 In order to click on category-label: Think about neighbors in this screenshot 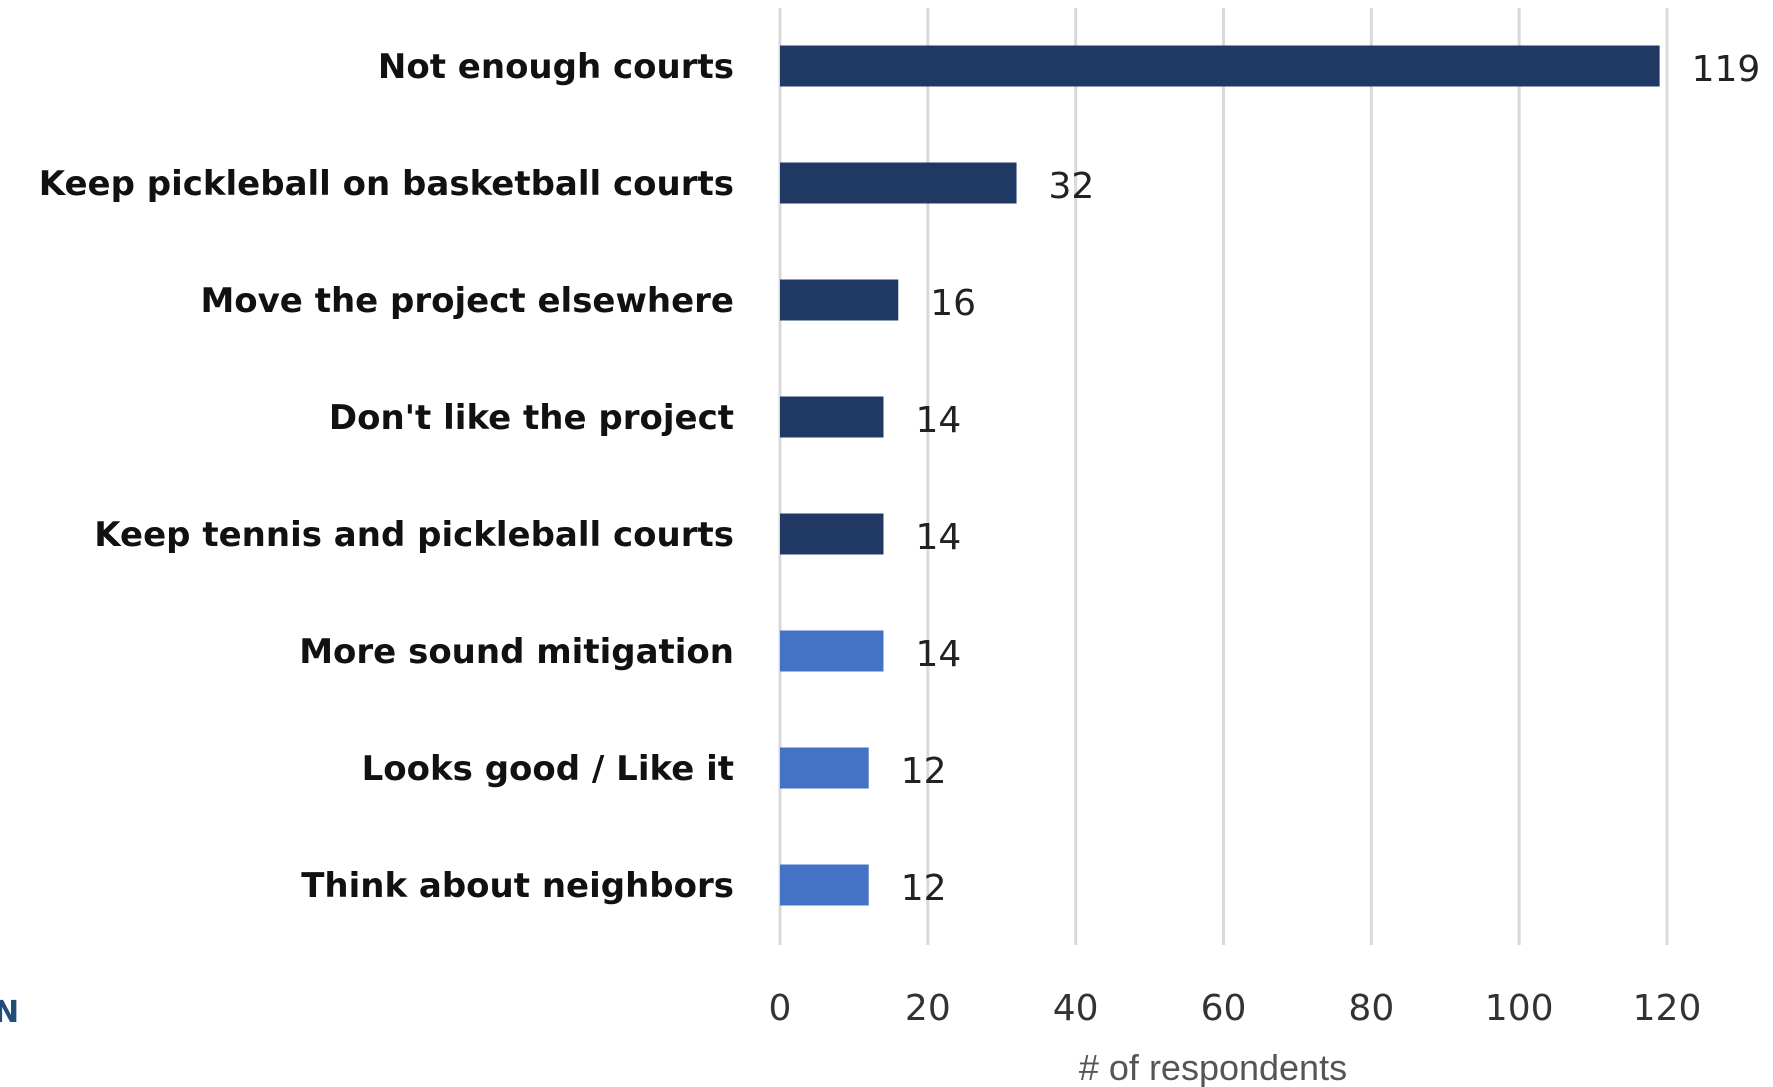, I will do `click(517, 886)`.